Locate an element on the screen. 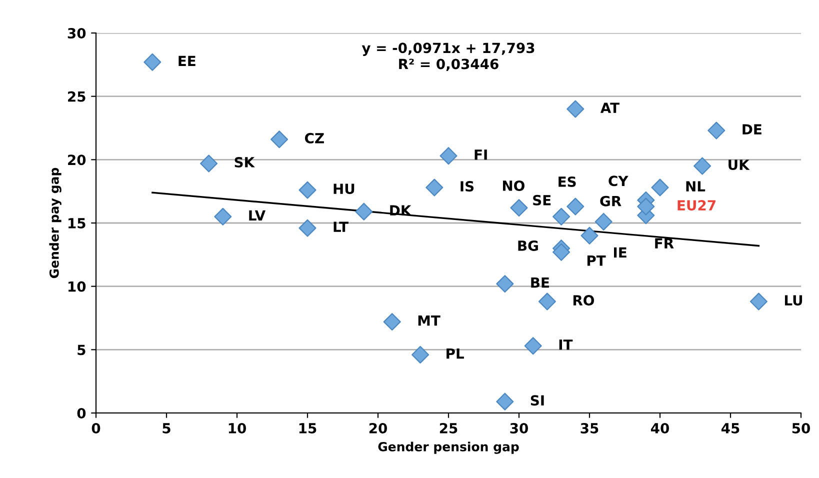 Image resolution: width=819 pixels, height=478 pixels. x-tick-label: 50 is located at coordinates (801, 428).